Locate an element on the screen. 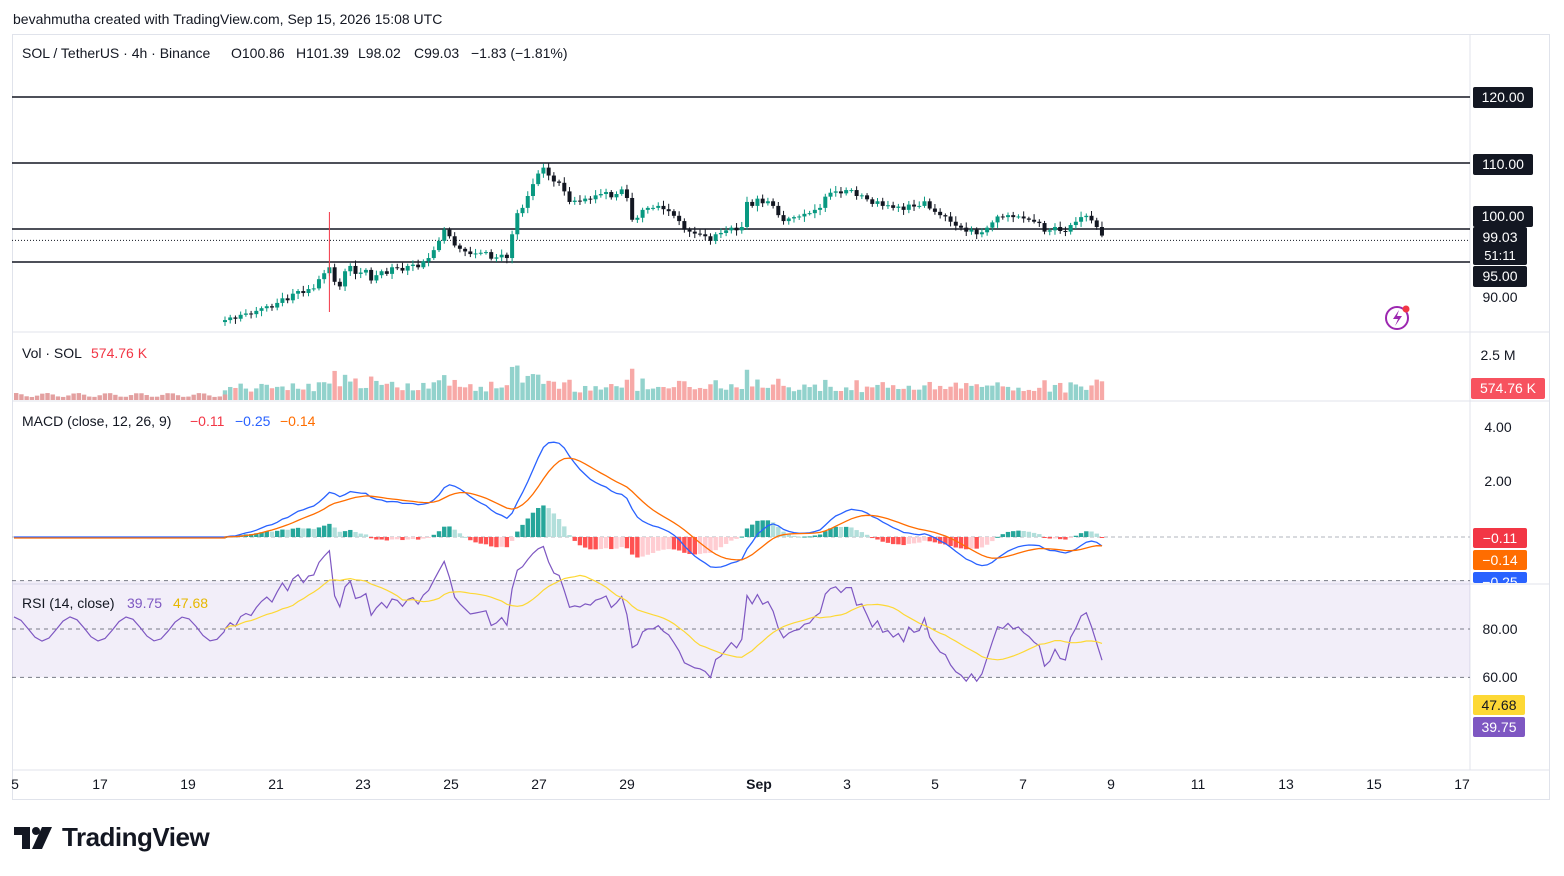  price-tick: 90.00 is located at coordinates (1499, 297).